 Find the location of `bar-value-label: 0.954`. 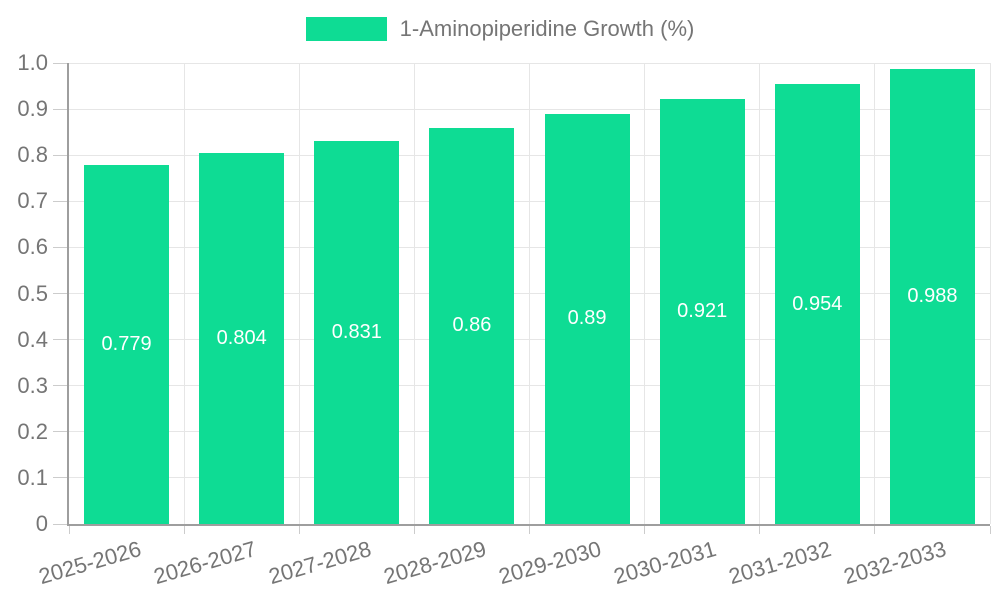

bar-value-label: 0.954 is located at coordinates (817, 303).